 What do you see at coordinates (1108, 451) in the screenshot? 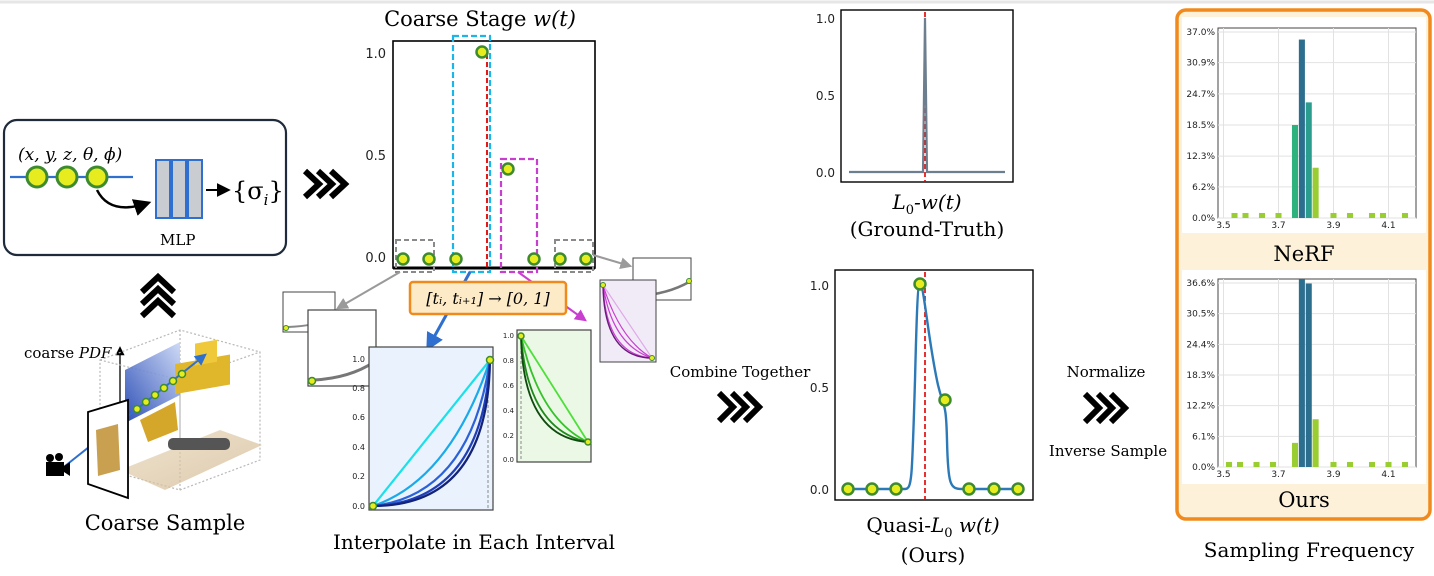
I see `inverse-sample-label: Inverse Sample` at bounding box center [1108, 451].